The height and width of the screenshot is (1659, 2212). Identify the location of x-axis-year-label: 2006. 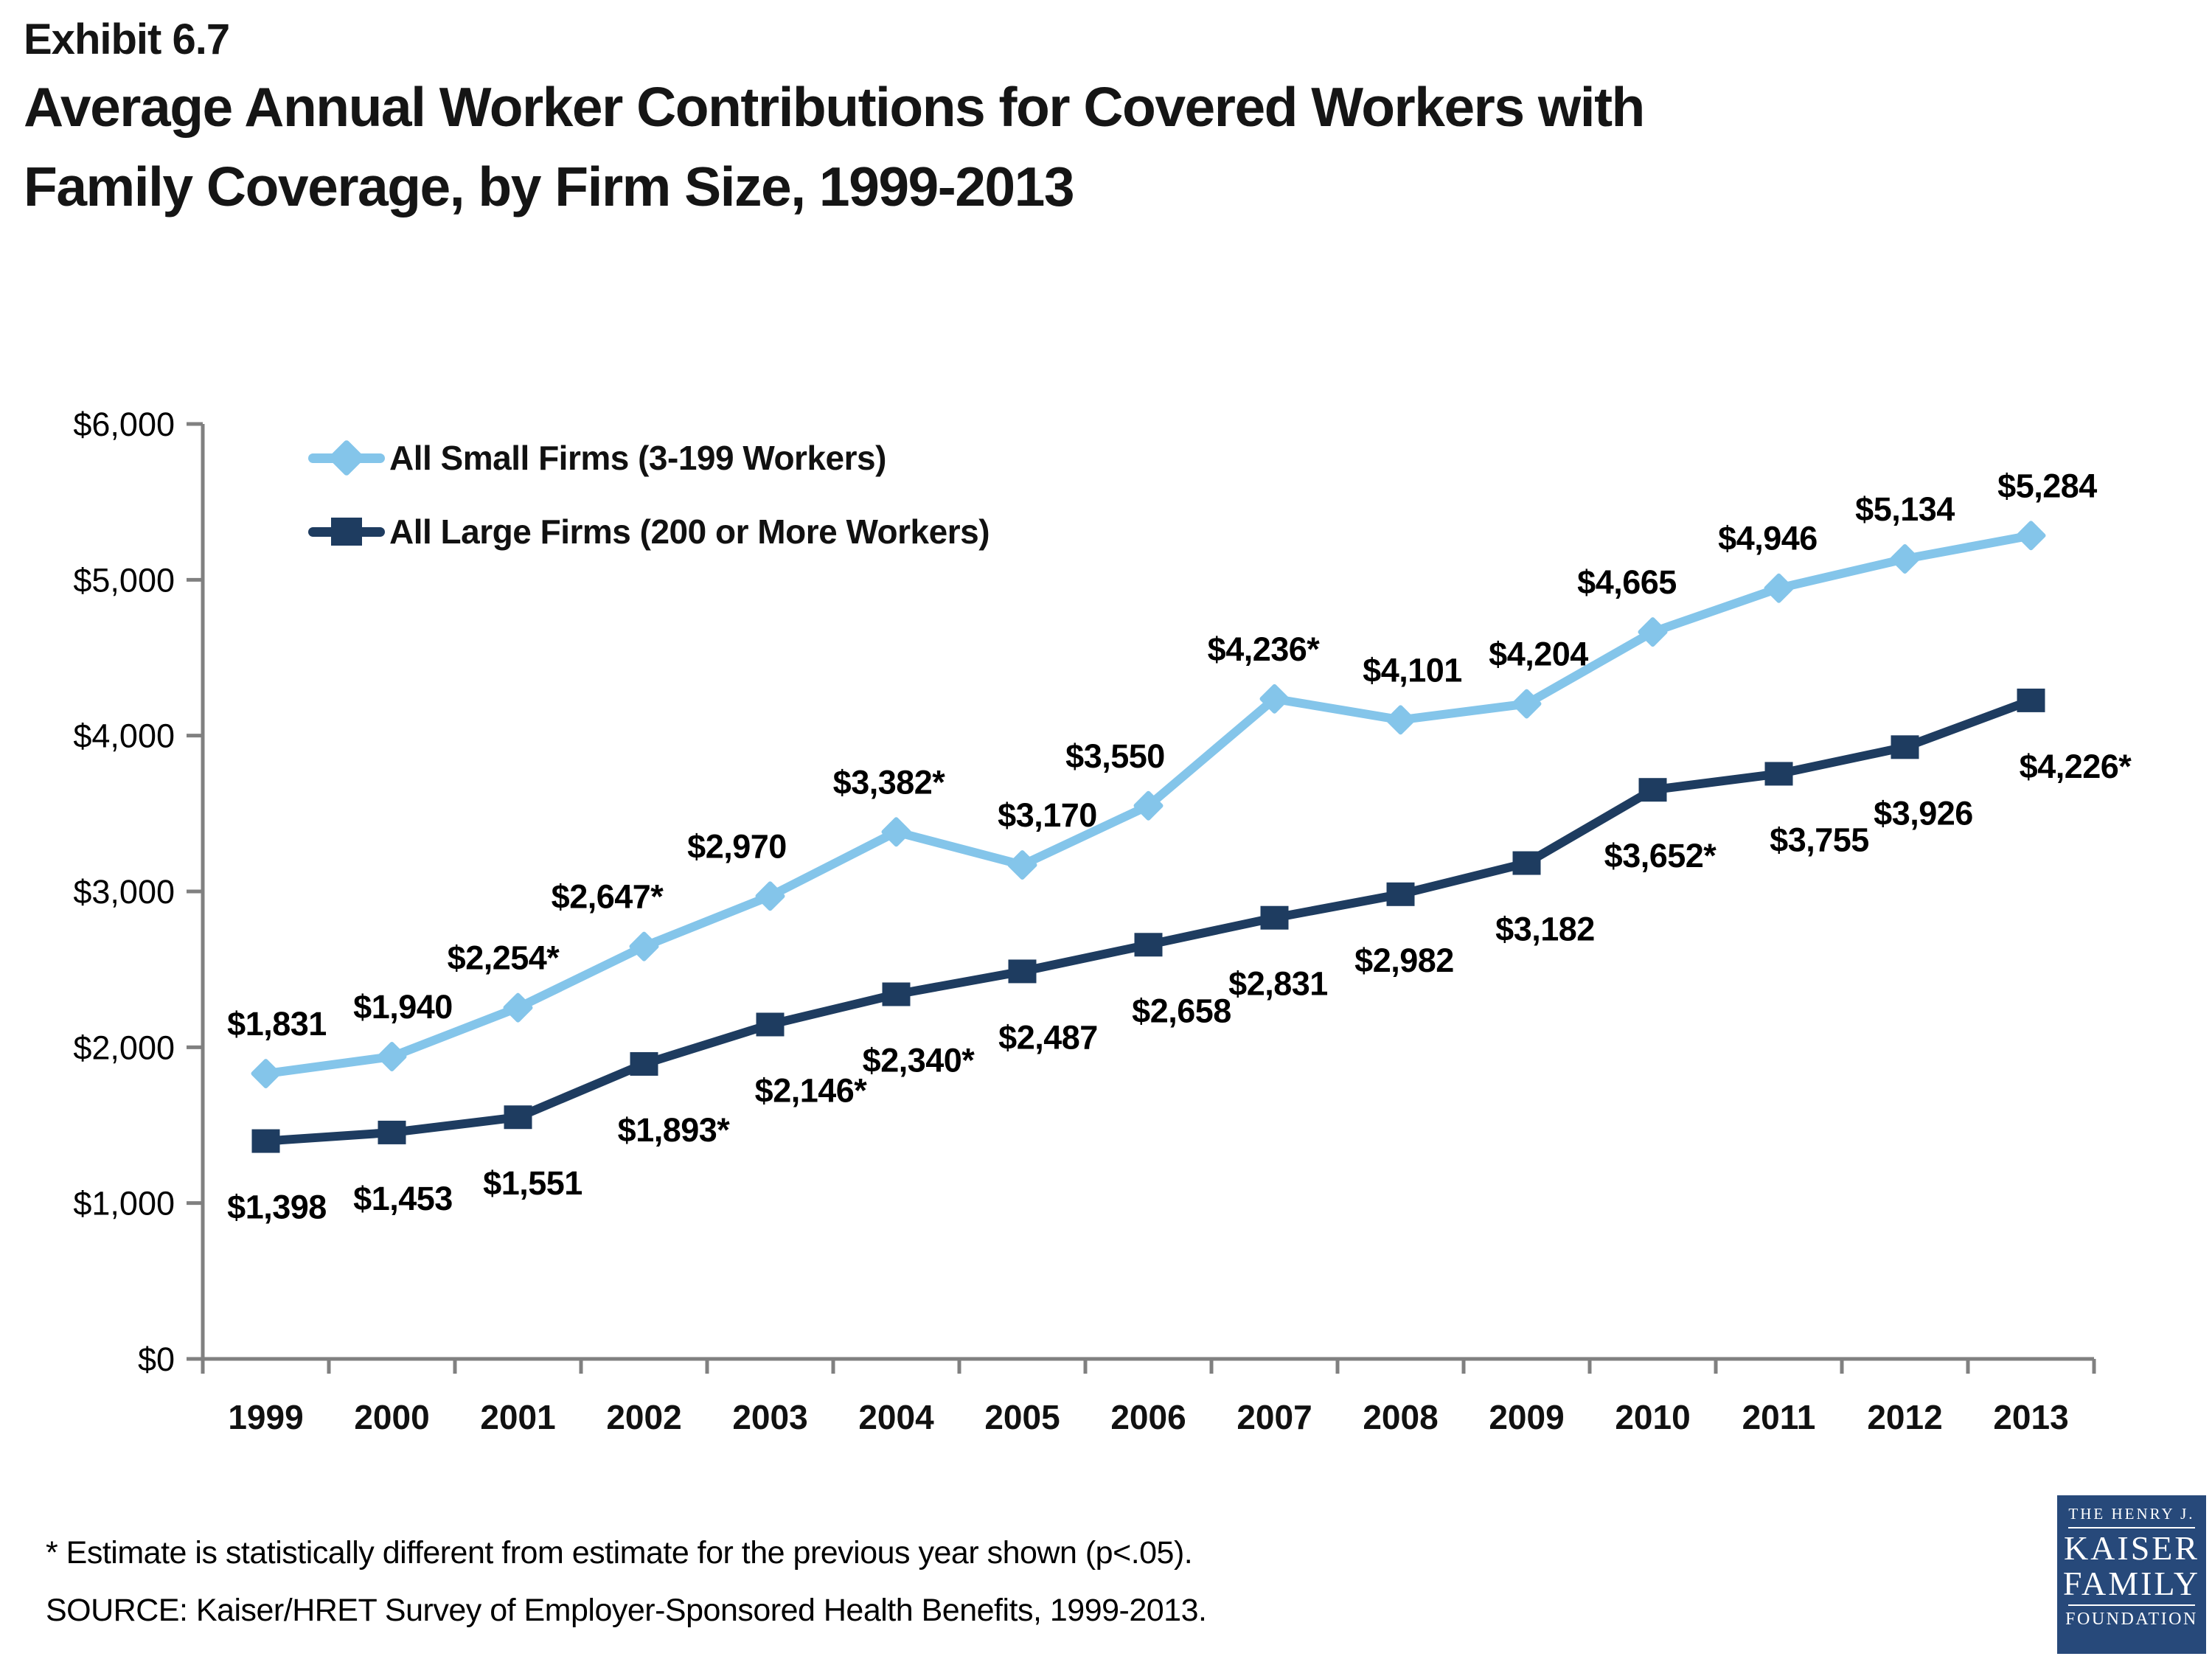
(1148, 1417).